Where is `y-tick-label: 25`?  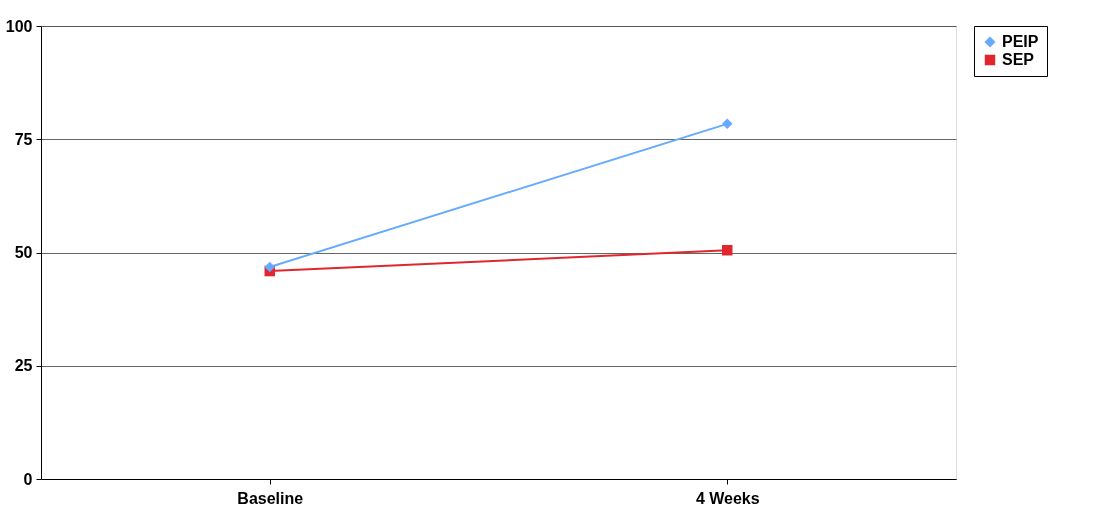 y-tick-label: 25 is located at coordinates (23, 366).